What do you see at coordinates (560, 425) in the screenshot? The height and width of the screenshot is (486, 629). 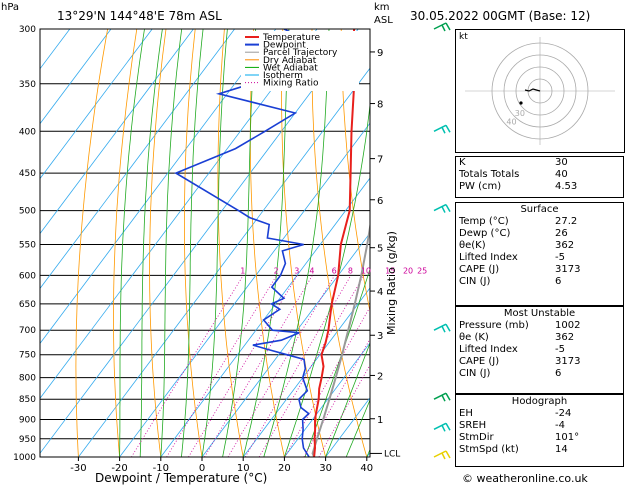 I see `index-value: -4` at bounding box center [560, 425].